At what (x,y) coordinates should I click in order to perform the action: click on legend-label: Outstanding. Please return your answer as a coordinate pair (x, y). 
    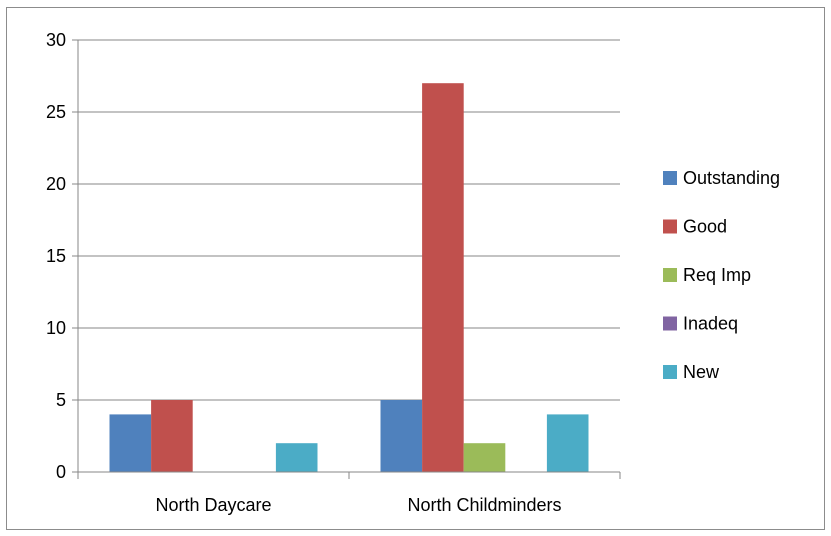
    Looking at the image, I should click on (731, 178).